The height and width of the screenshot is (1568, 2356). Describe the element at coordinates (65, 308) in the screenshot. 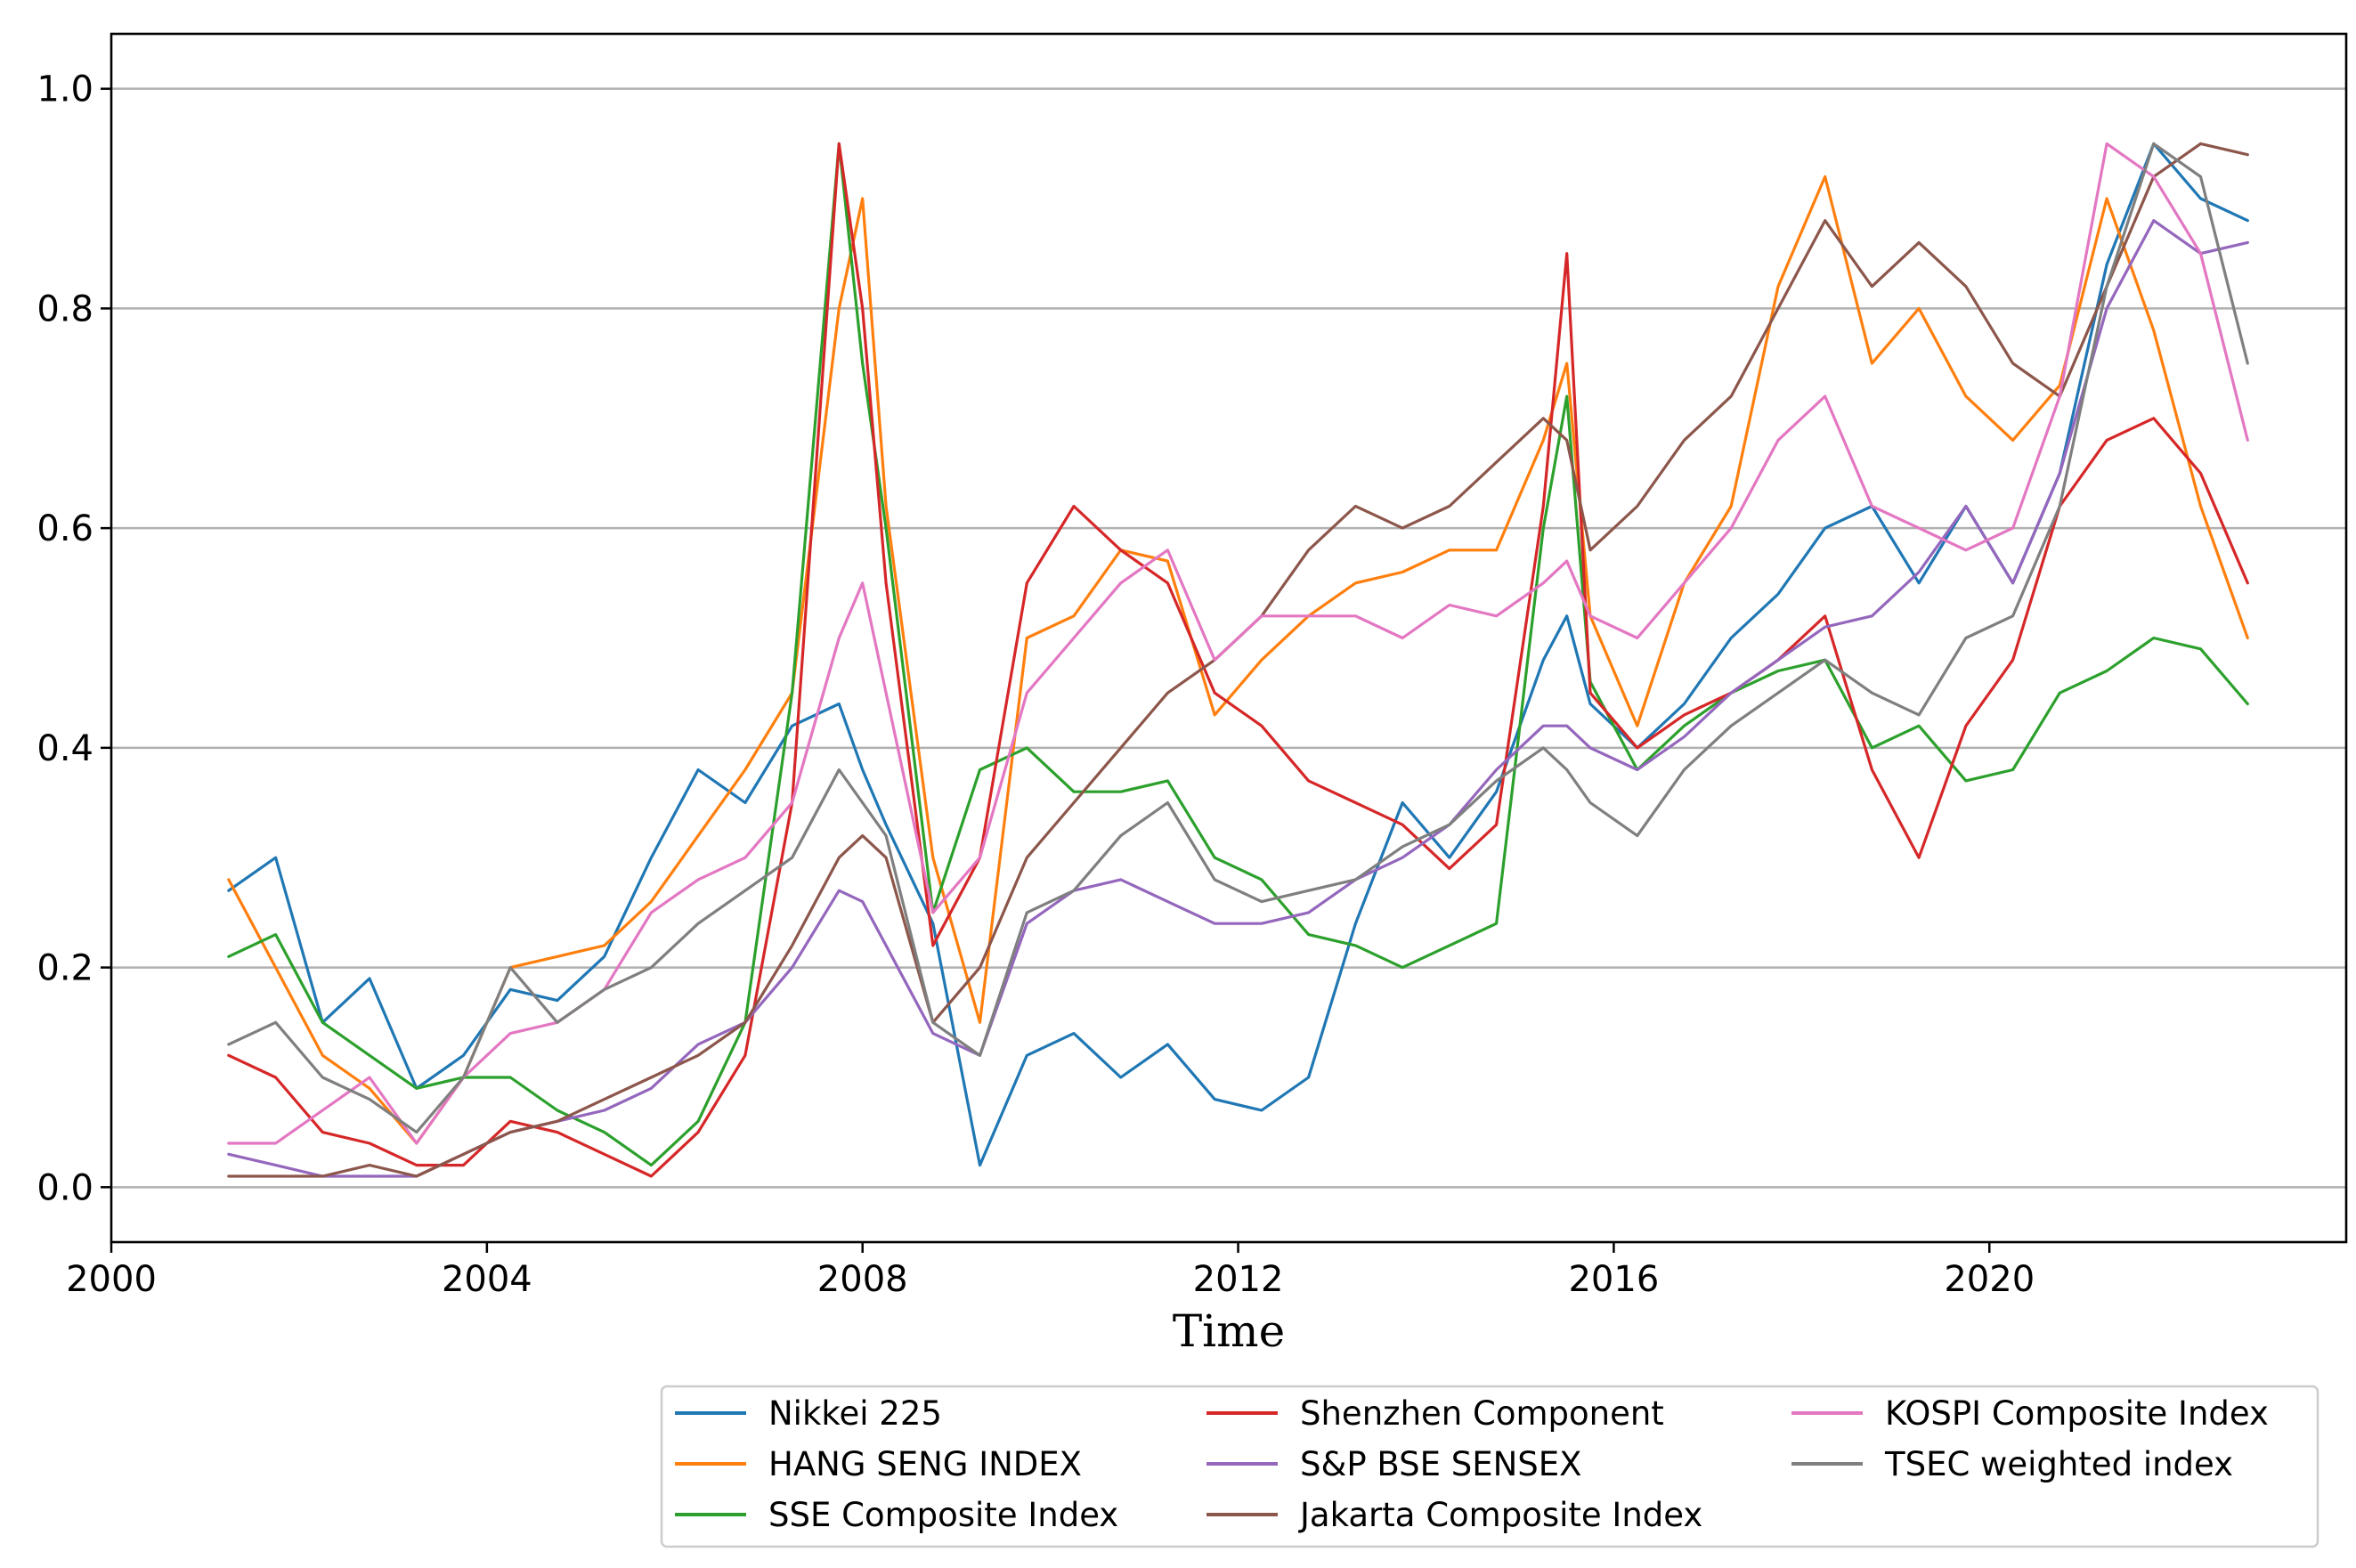

I see `y-tick-label: 0.8` at that location.